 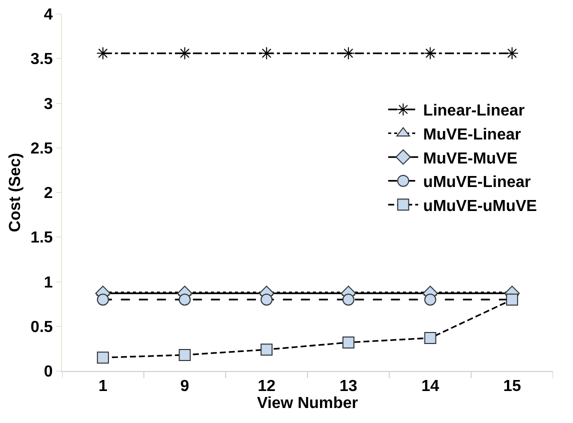 I want to click on y-tick-label: 2.5, so click(x=41, y=149).